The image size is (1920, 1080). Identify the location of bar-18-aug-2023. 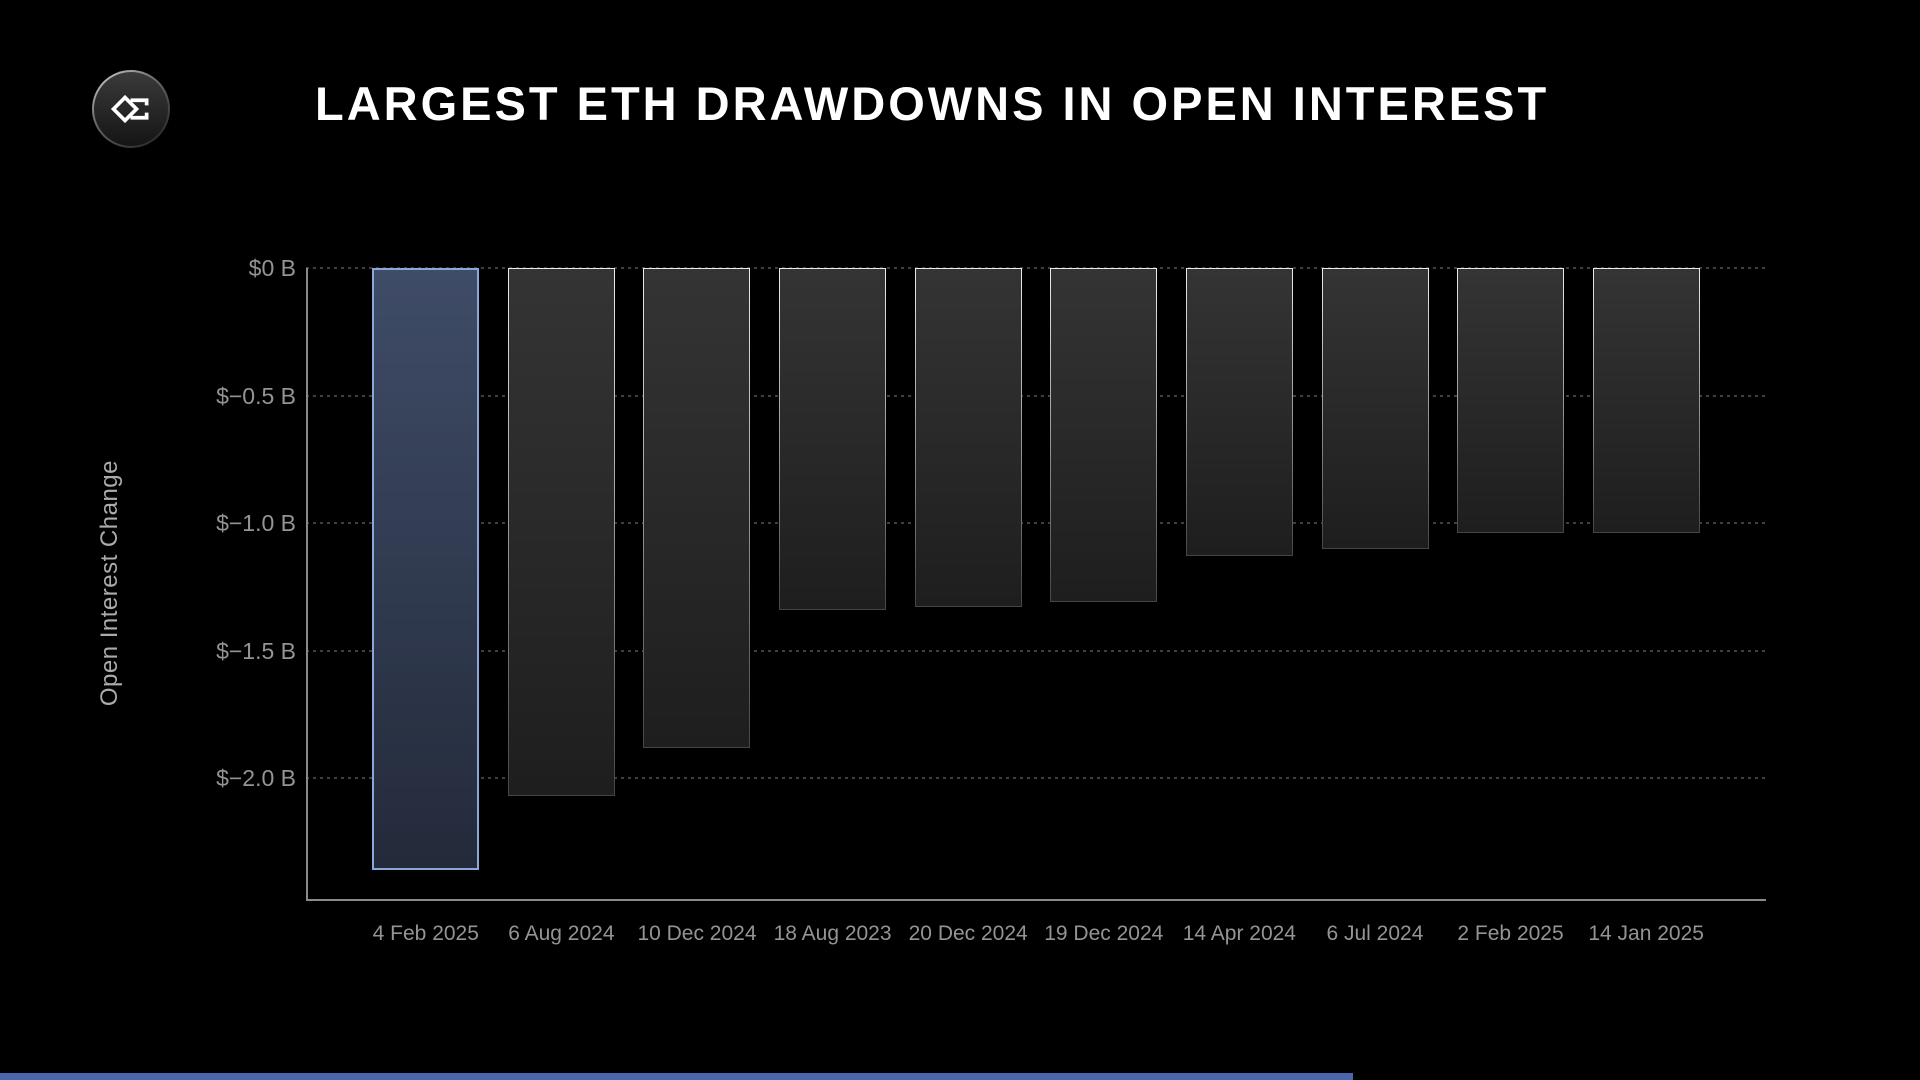
(832, 439).